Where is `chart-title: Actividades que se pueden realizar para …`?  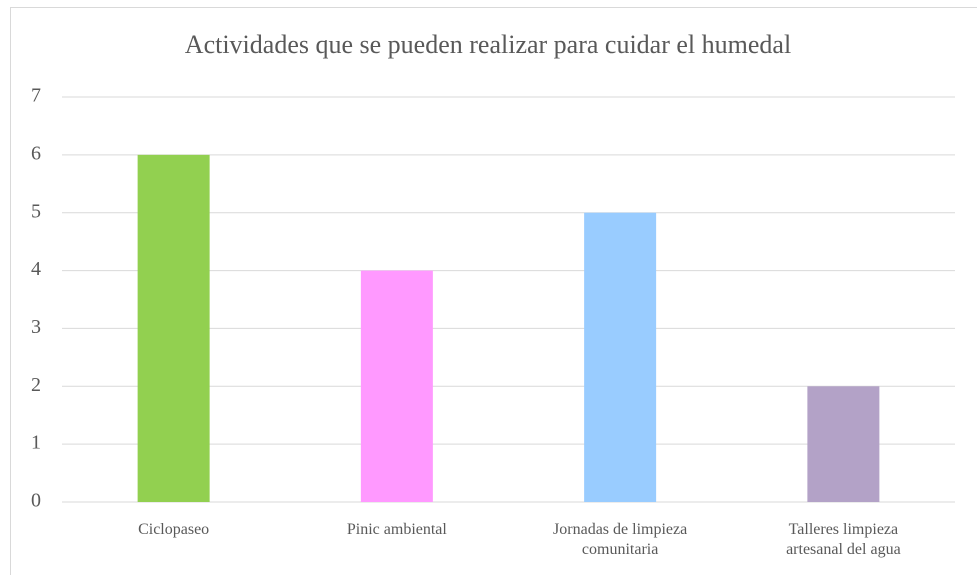
chart-title: Actividades que se pueden realizar para … is located at coordinates (488, 44).